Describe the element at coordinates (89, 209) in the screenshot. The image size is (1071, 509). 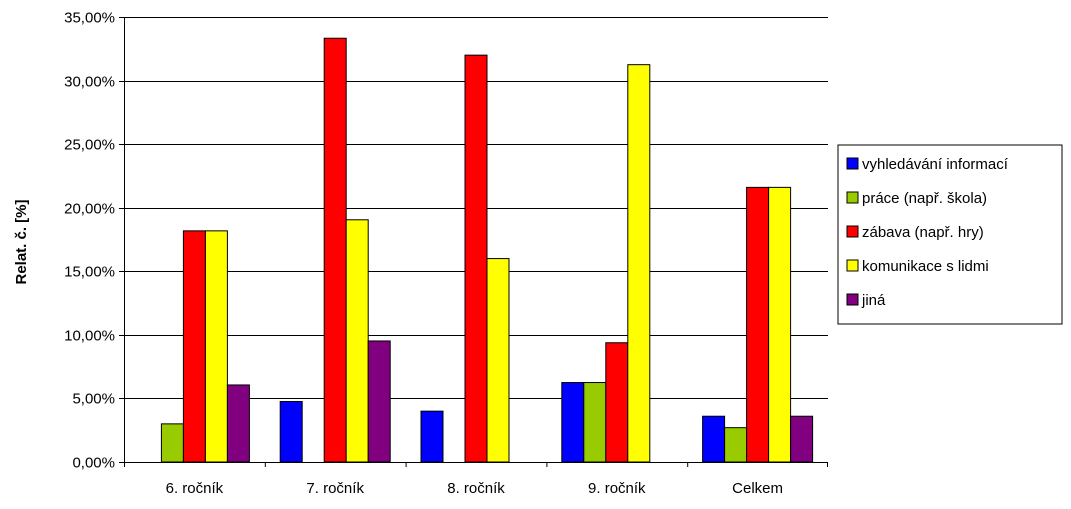
I see `y-tick-label: 20,00%` at that location.